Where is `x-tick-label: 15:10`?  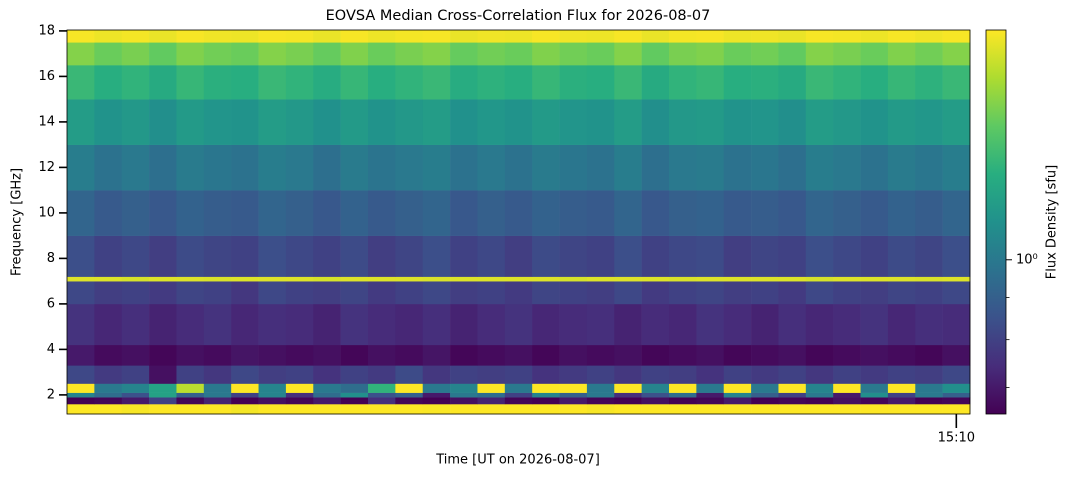
x-tick-label: 15:10 is located at coordinates (956, 438).